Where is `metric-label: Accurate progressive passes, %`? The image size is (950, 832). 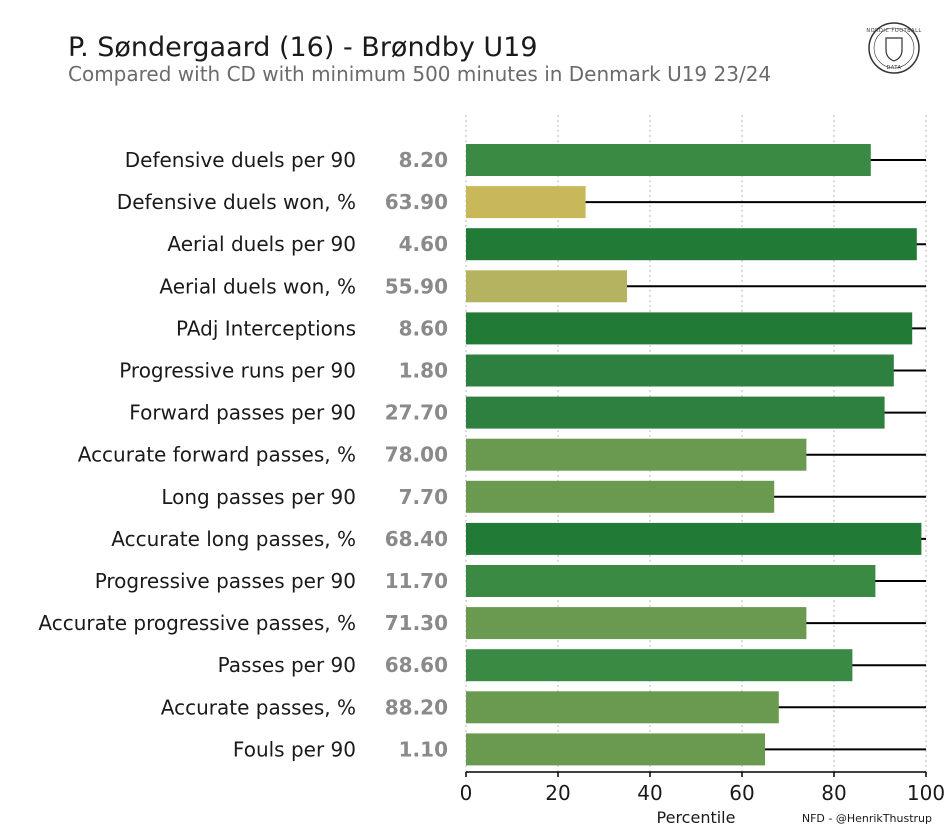
metric-label: Accurate progressive passes, % is located at coordinates (197, 623).